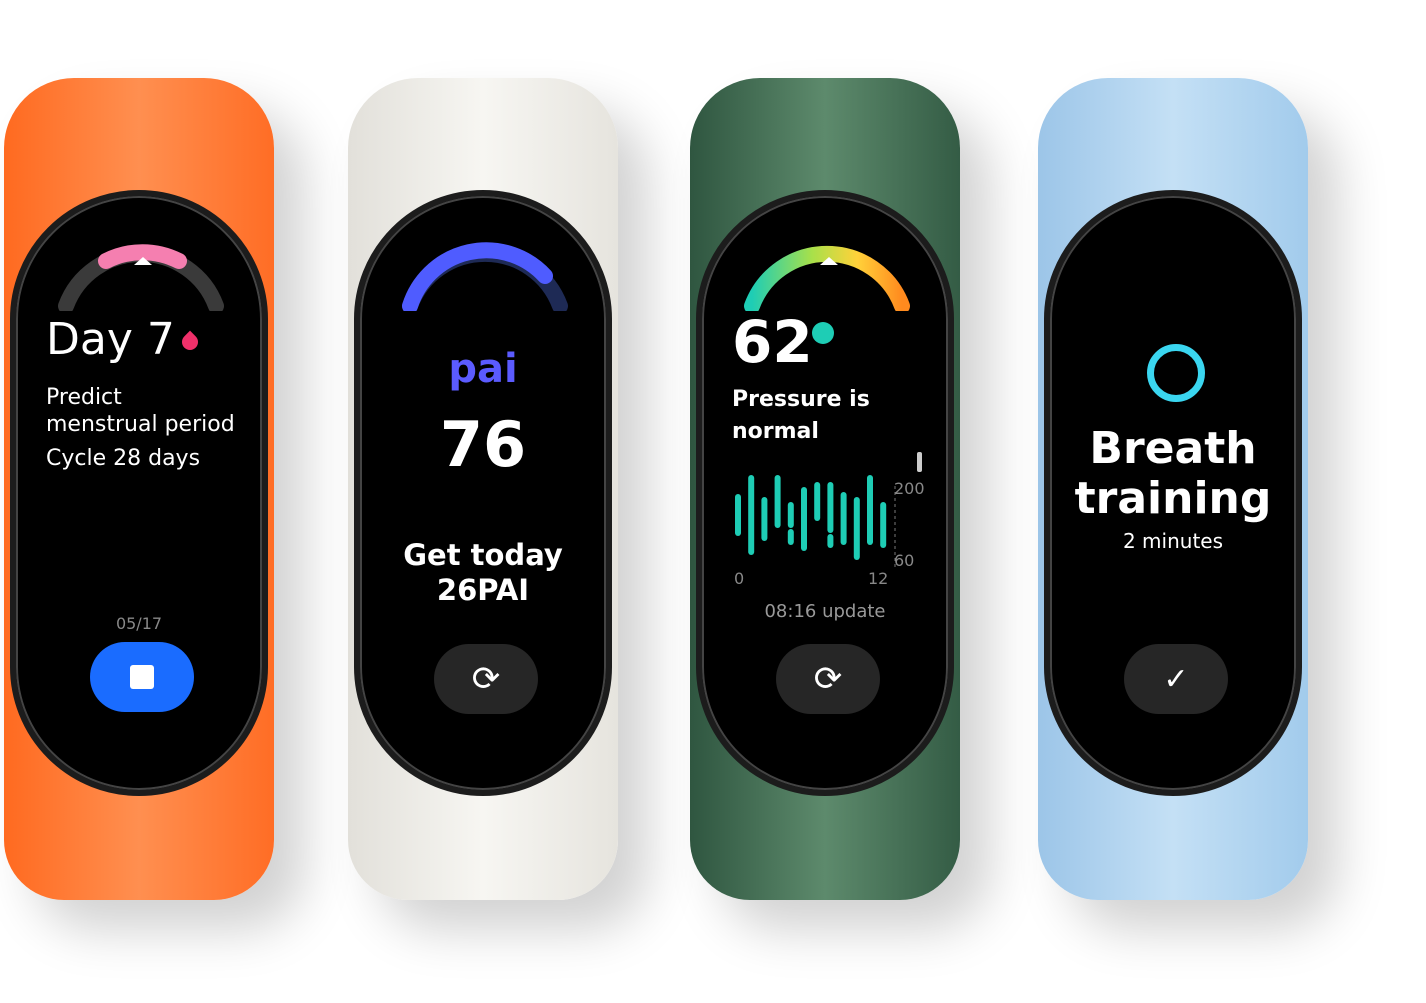 This screenshot has width=1426, height=1003. I want to click on stop-icon, so click(142, 677).